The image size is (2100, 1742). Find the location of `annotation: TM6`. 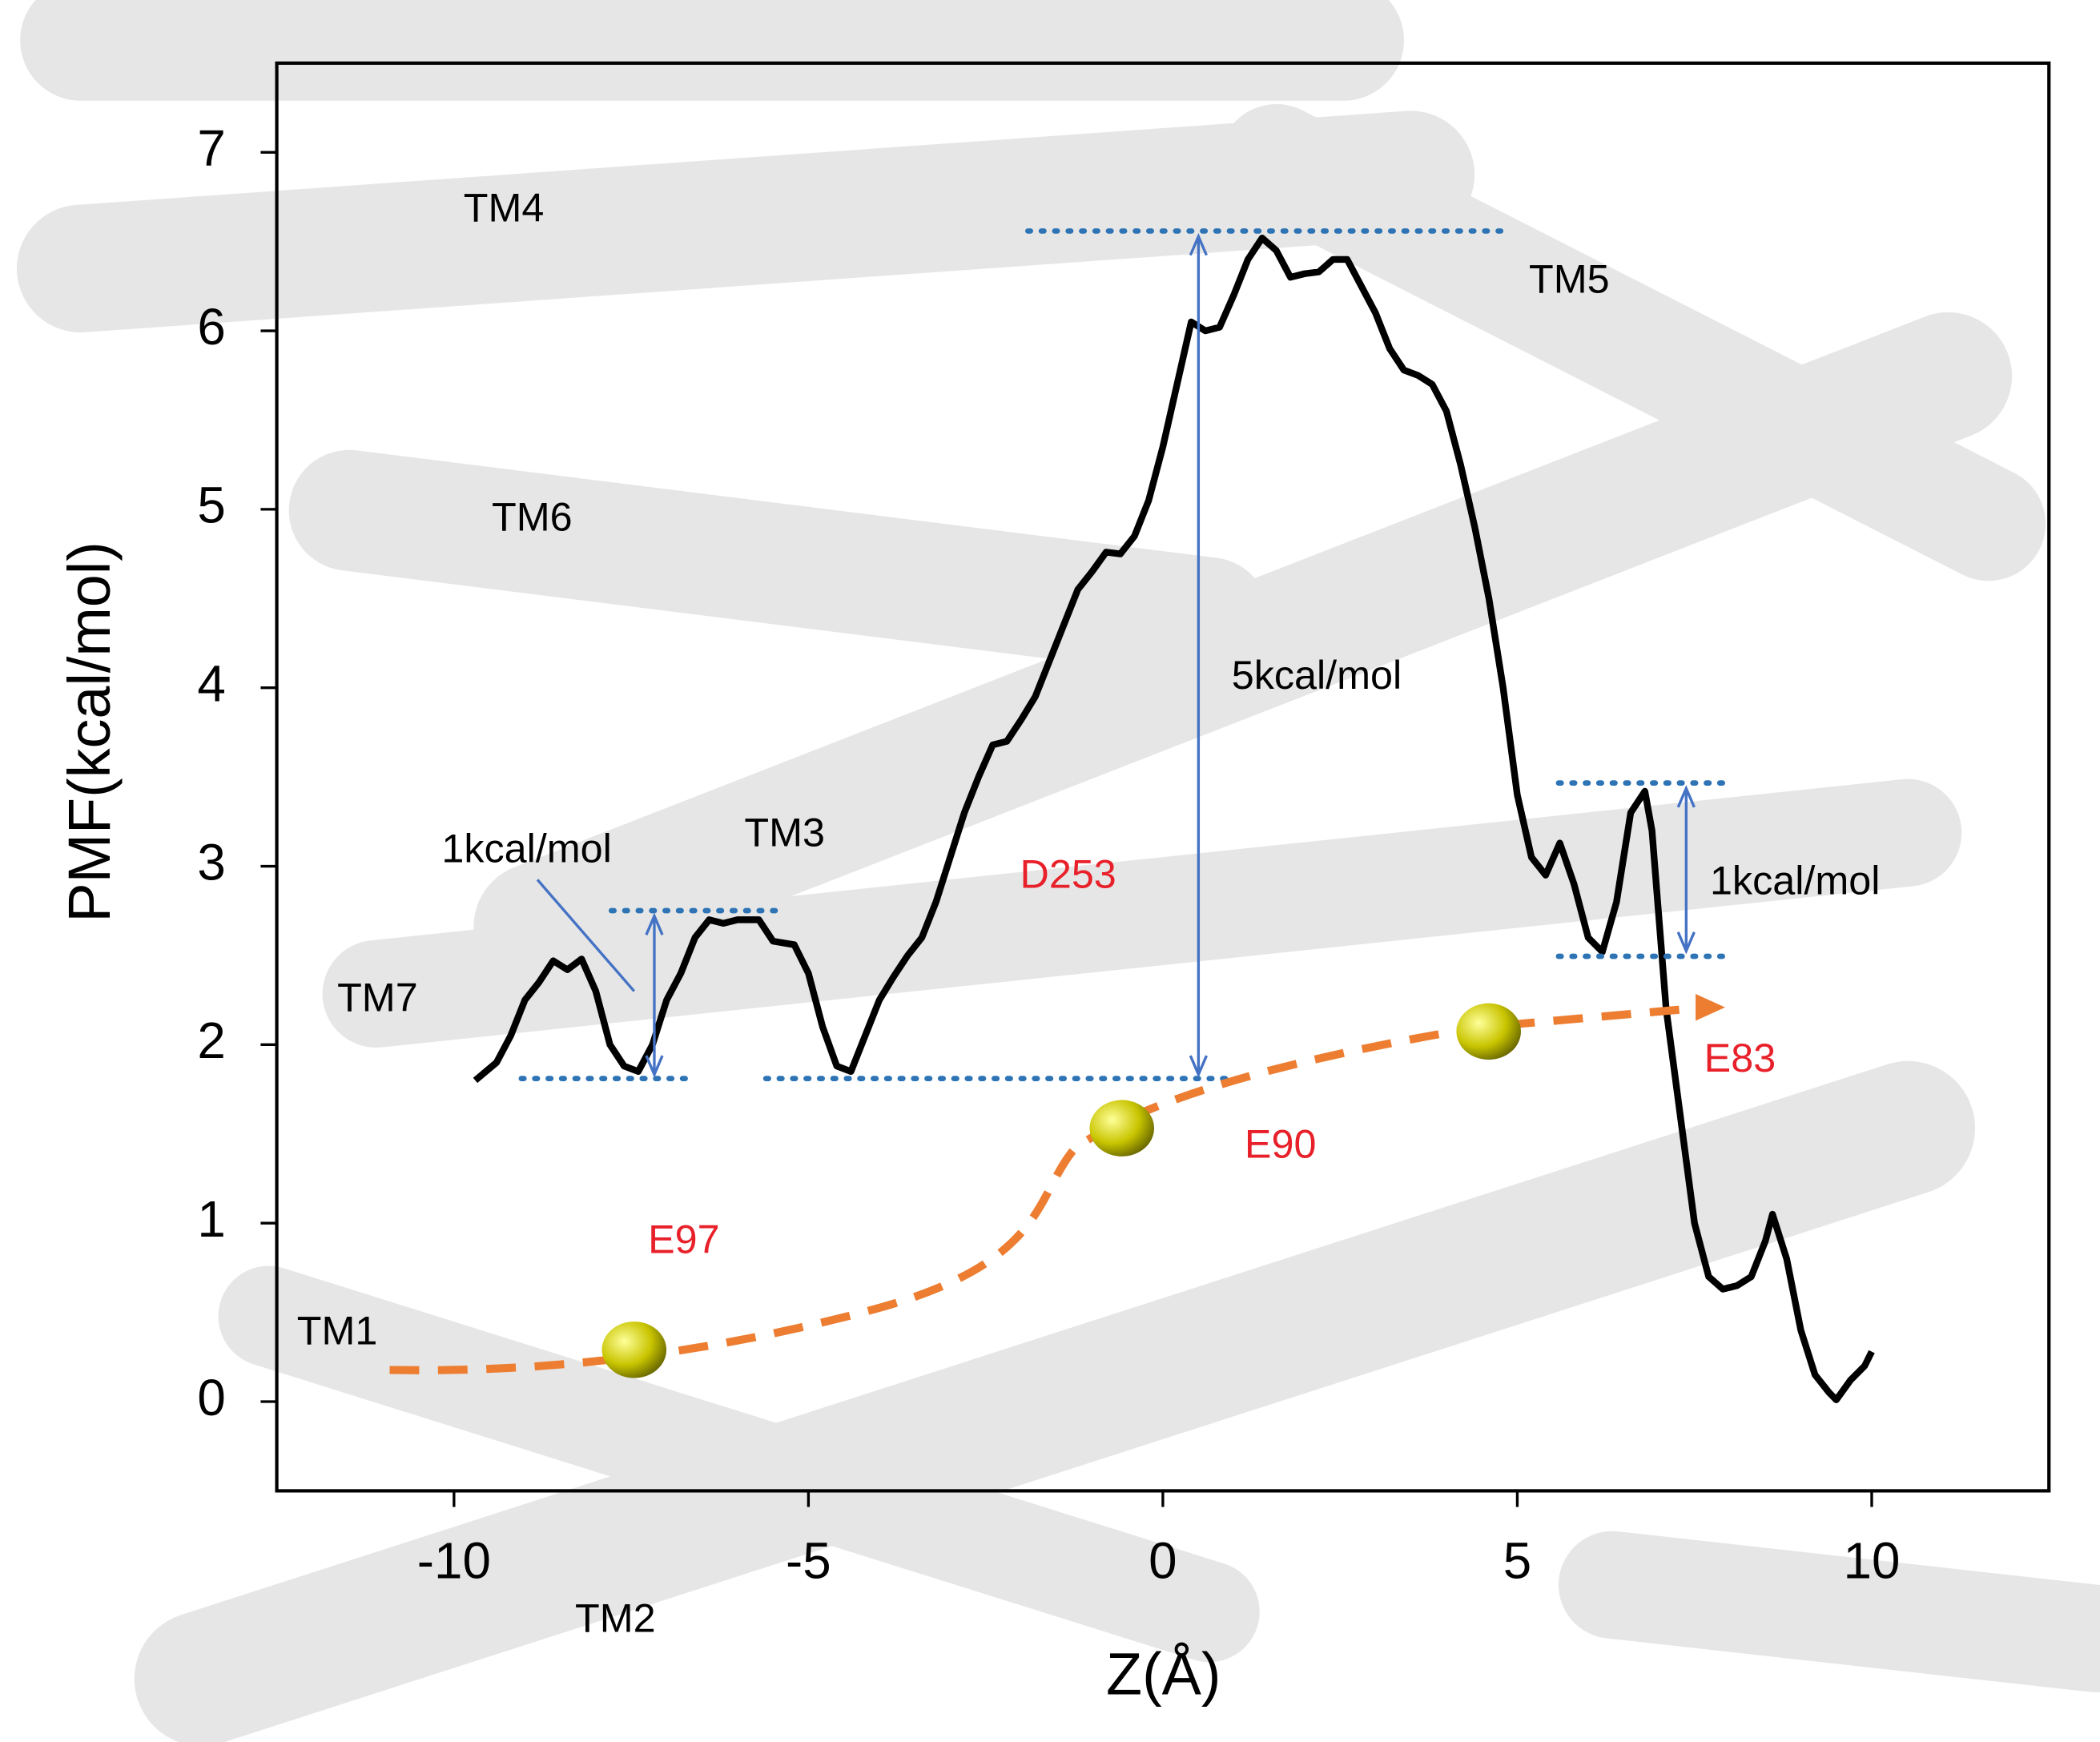

annotation: TM6 is located at coordinates (532, 516).